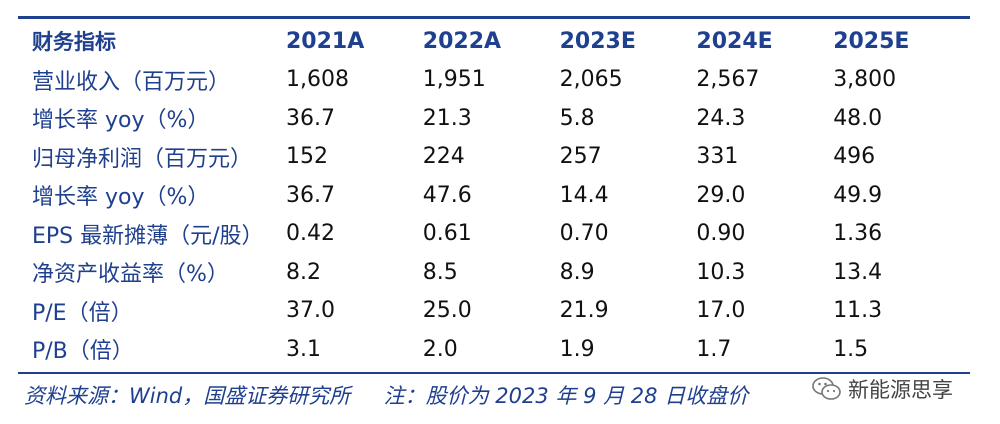 The height and width of the screenshot is (424, 1000). I want to click on table-cell: 21.3, so click(447, 118).